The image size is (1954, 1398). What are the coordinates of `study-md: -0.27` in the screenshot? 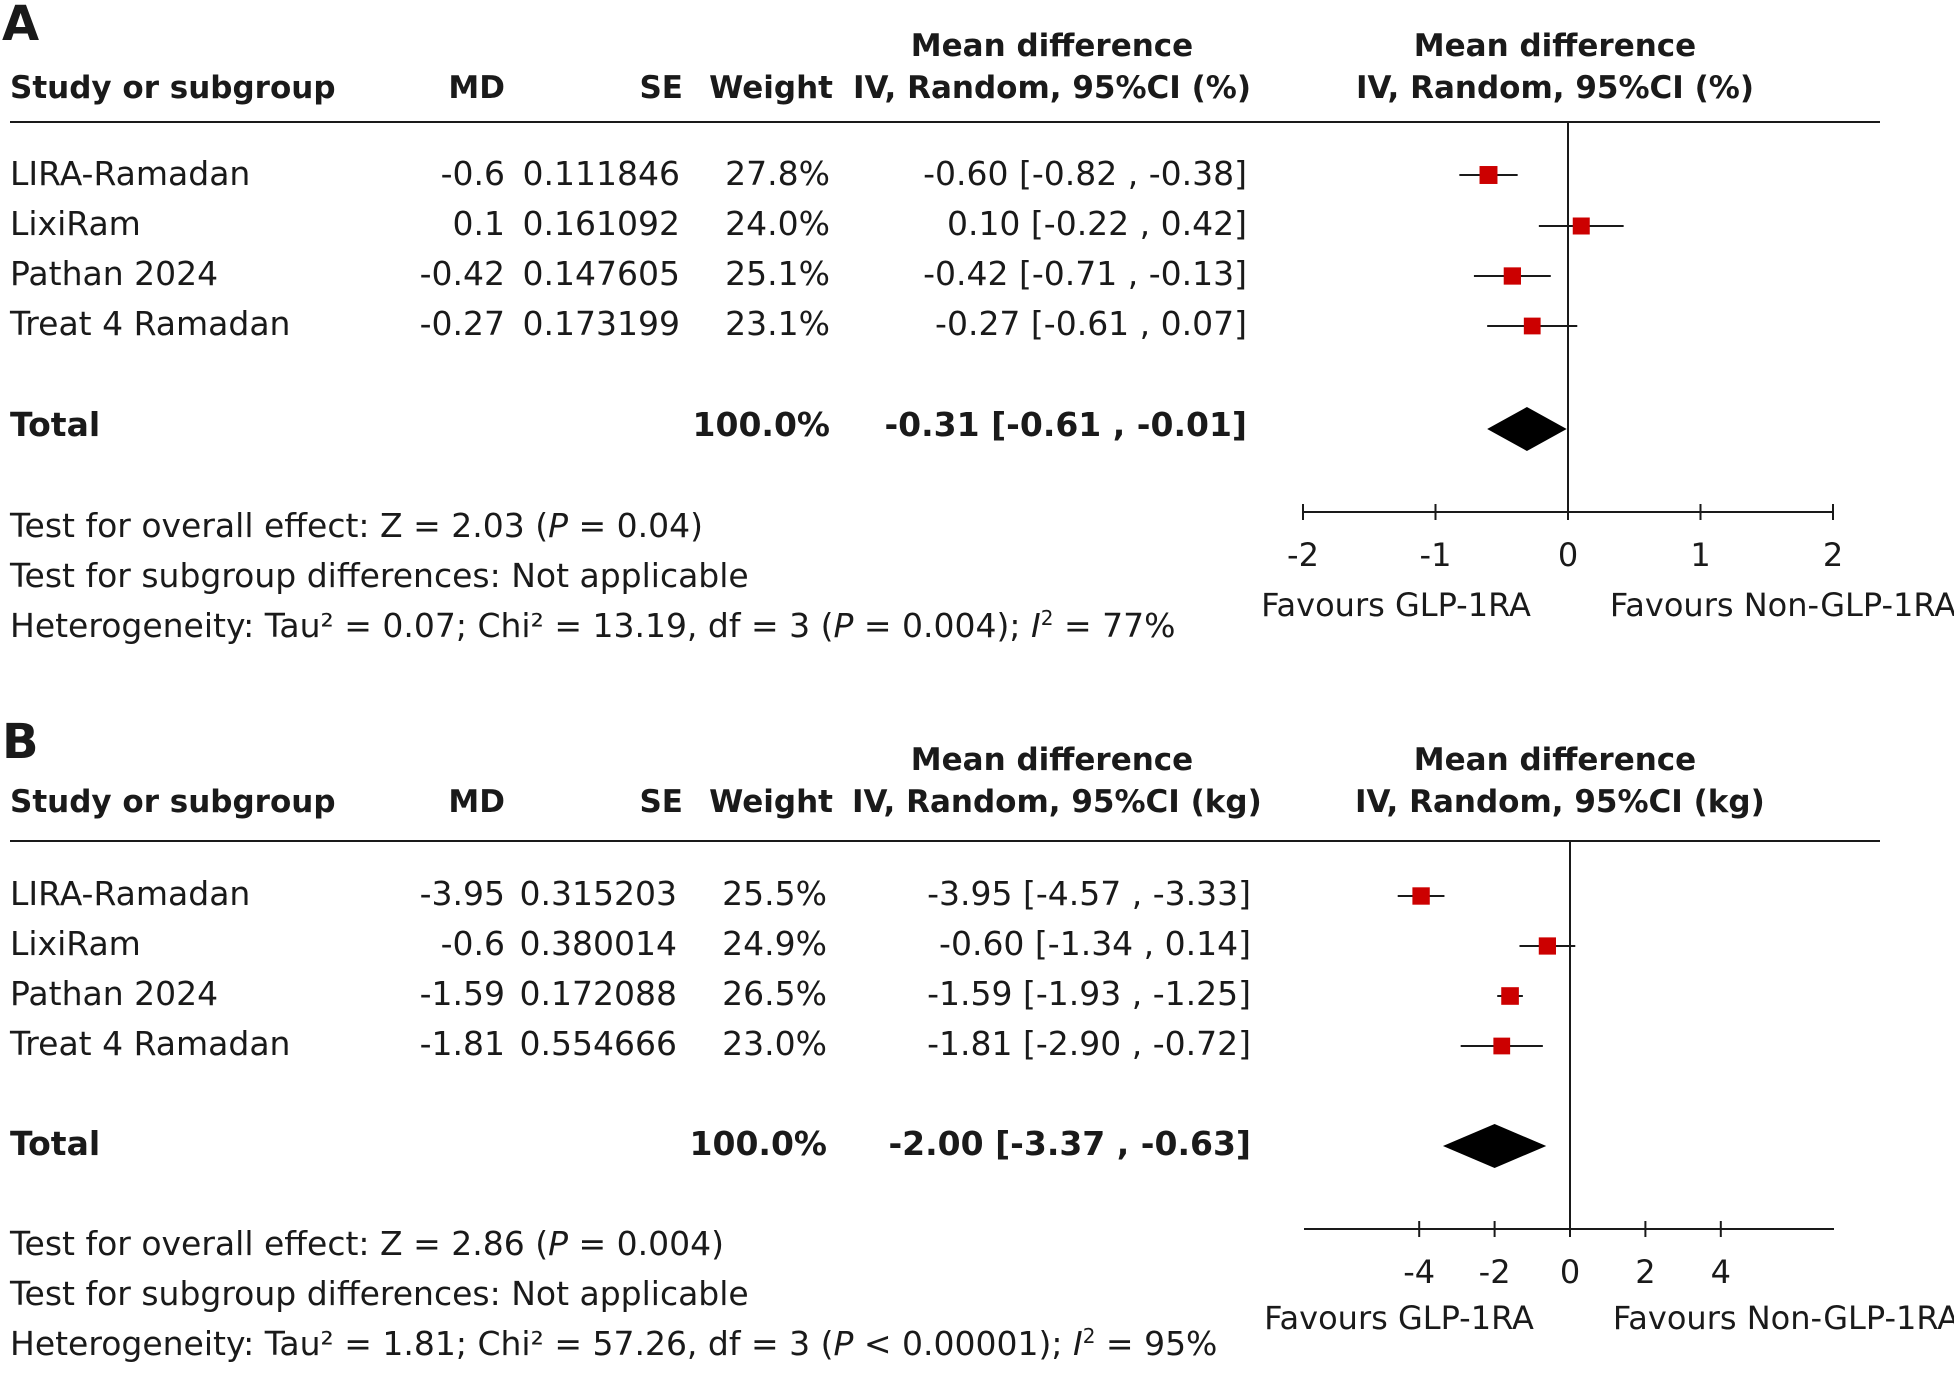 It's located at (462, 323).